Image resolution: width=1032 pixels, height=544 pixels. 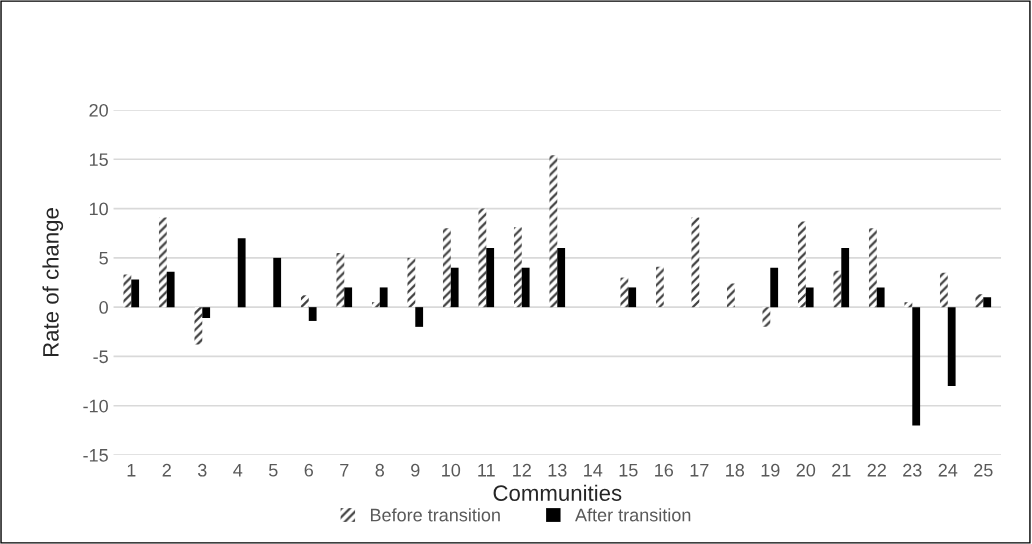 I want to click on x-tick-label: 20, so click(x=806, y=470).